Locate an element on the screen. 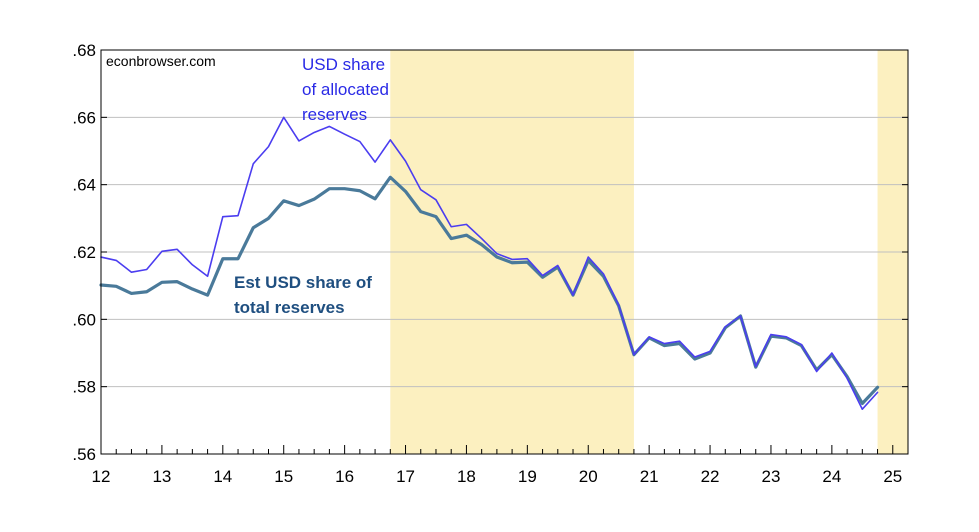 This screenshot has height=532, width=979. x-tick-label: 17 is located at coordinates (405, 476).